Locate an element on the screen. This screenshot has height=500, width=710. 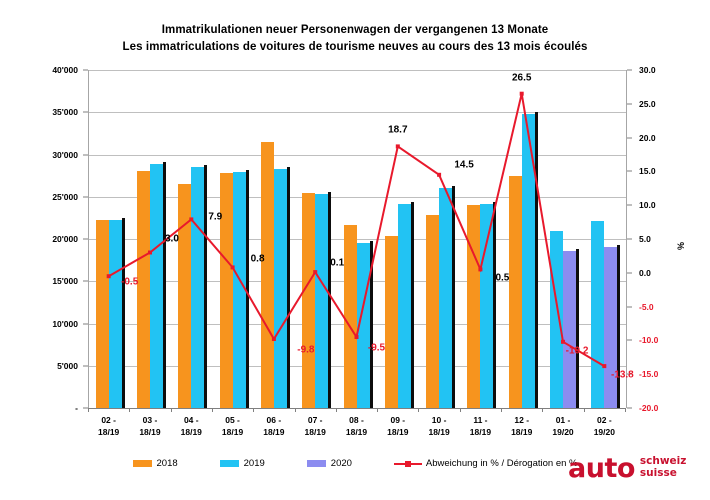
legend-swatch is located at coordinates (229, 463).